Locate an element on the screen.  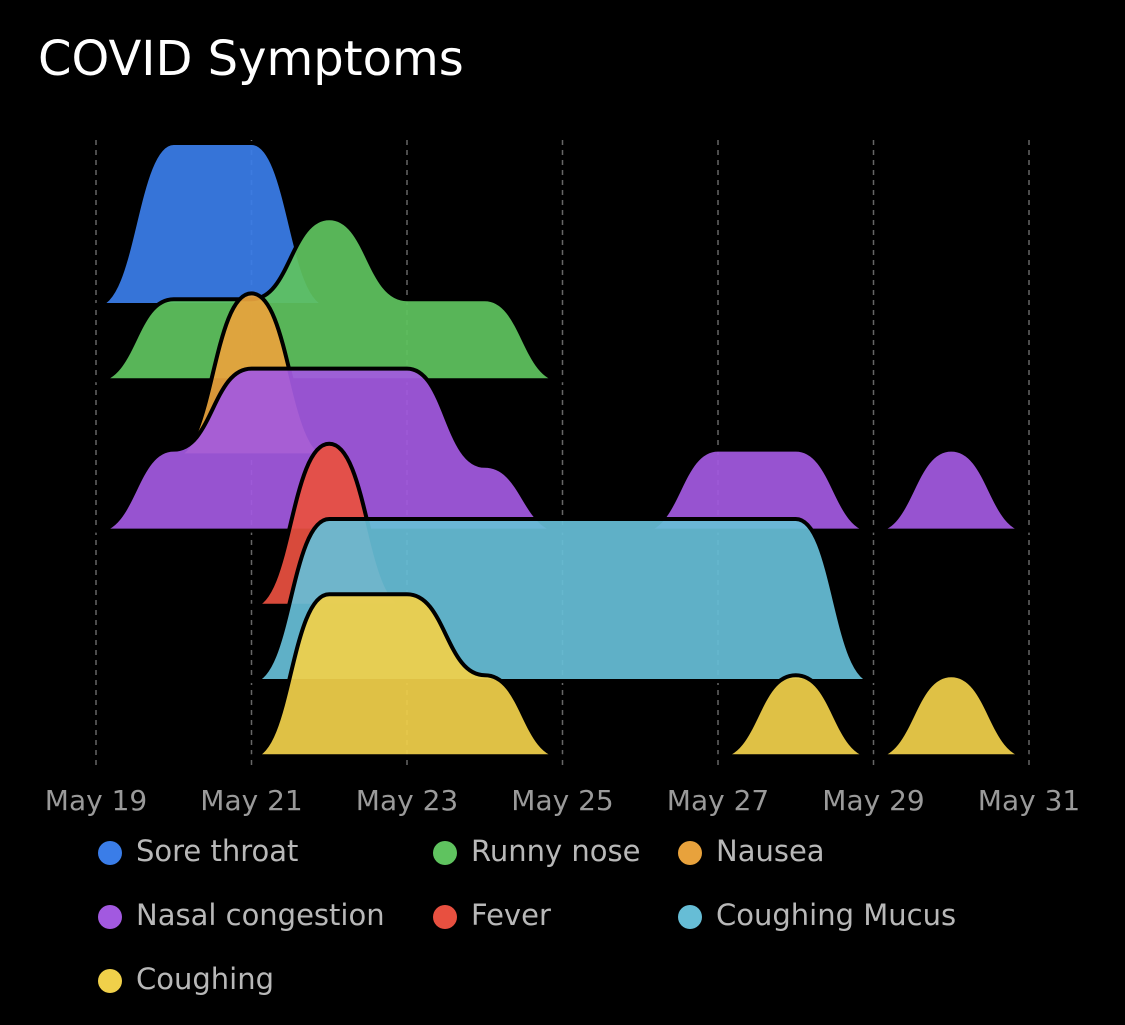
legend-label: Runny nose is located at coordinates (555, 851).